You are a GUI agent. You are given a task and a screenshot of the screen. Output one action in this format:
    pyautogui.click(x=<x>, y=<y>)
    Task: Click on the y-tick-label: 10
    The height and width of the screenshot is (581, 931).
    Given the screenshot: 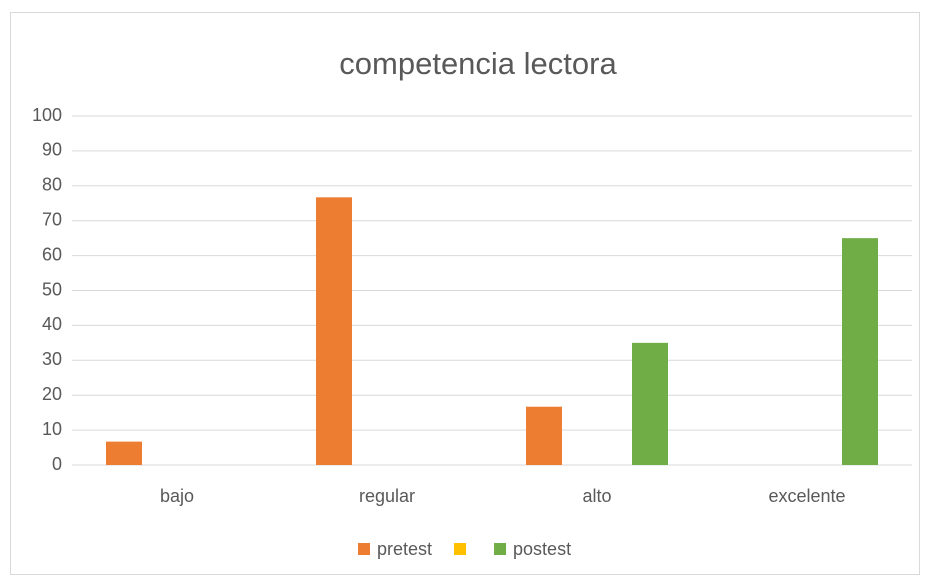 What is the action you would take?
    pyautogui.click(x=52, y=429)
    